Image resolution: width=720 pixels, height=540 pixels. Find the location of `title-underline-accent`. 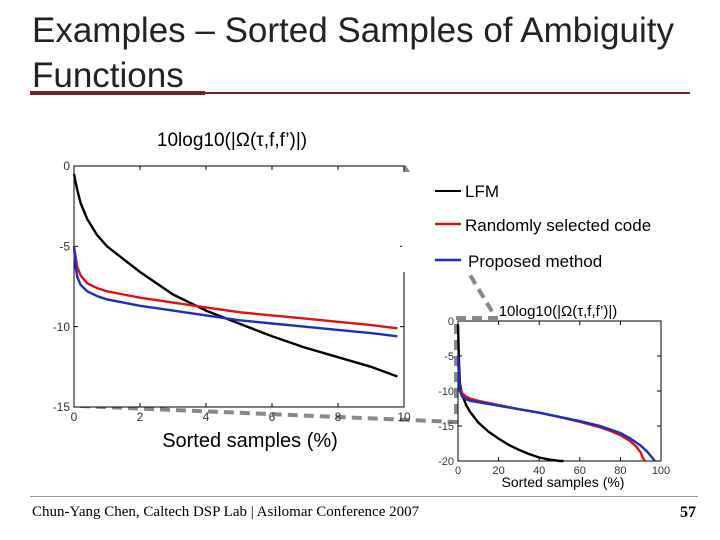

title-underline-accent is located at coordinates (117, 93).